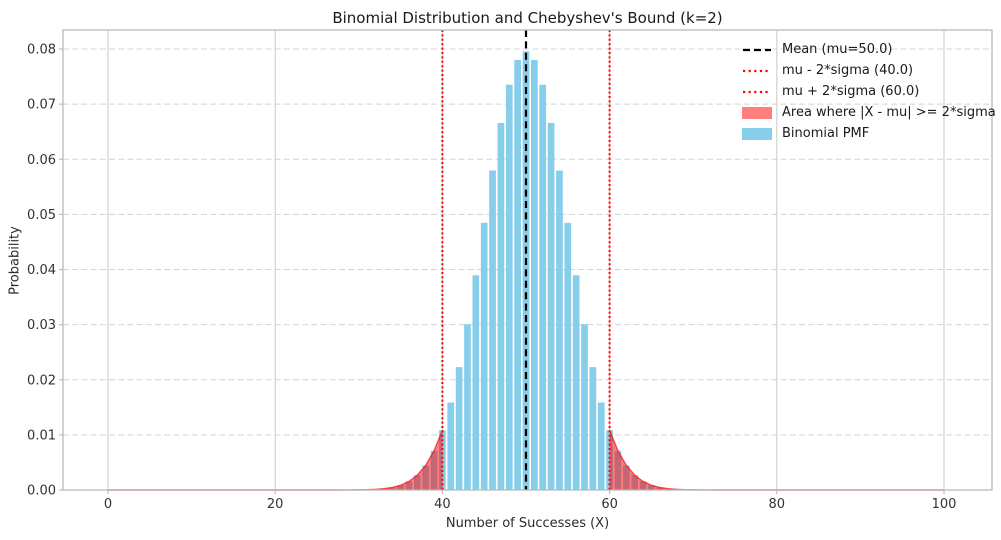 This screenshot has height=540, width=1001. What do you see at coordinates (41, 215) in the screenshot?
I see `y-tick-label: 0.05` at bounding box center [41, 215].